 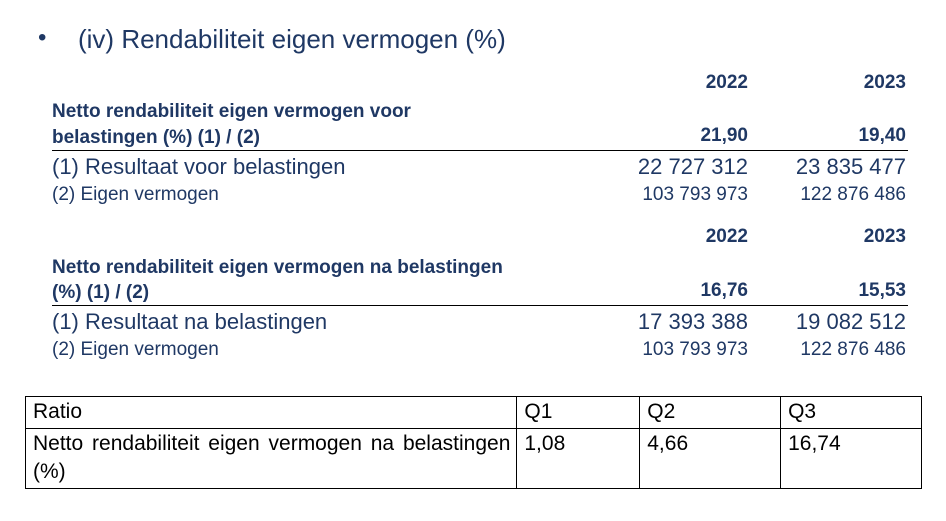 I want to click on row-label-resultaat-na: (1) Resultaat na belastingen, so click(x=190, y=321).